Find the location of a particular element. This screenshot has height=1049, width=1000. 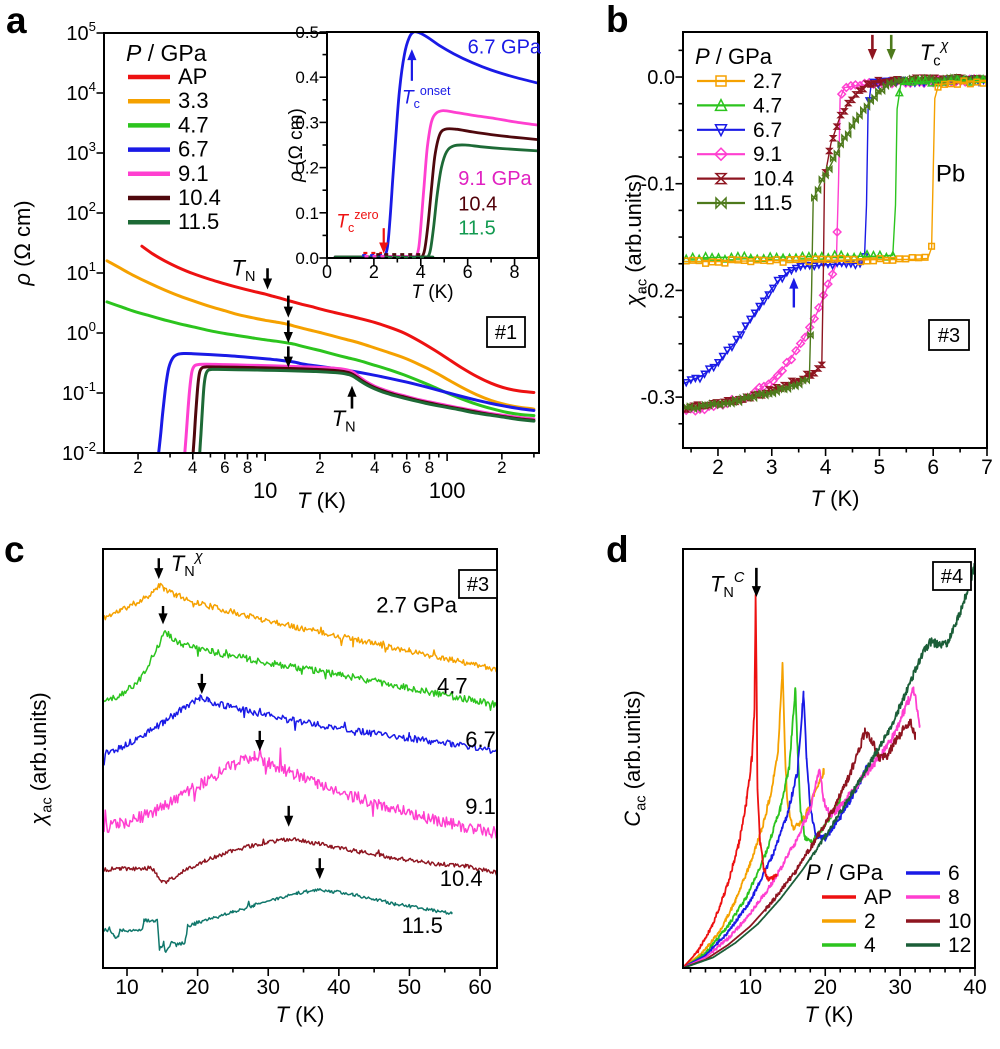

x-tick-label: 8 is located at coordinates (515, 272).